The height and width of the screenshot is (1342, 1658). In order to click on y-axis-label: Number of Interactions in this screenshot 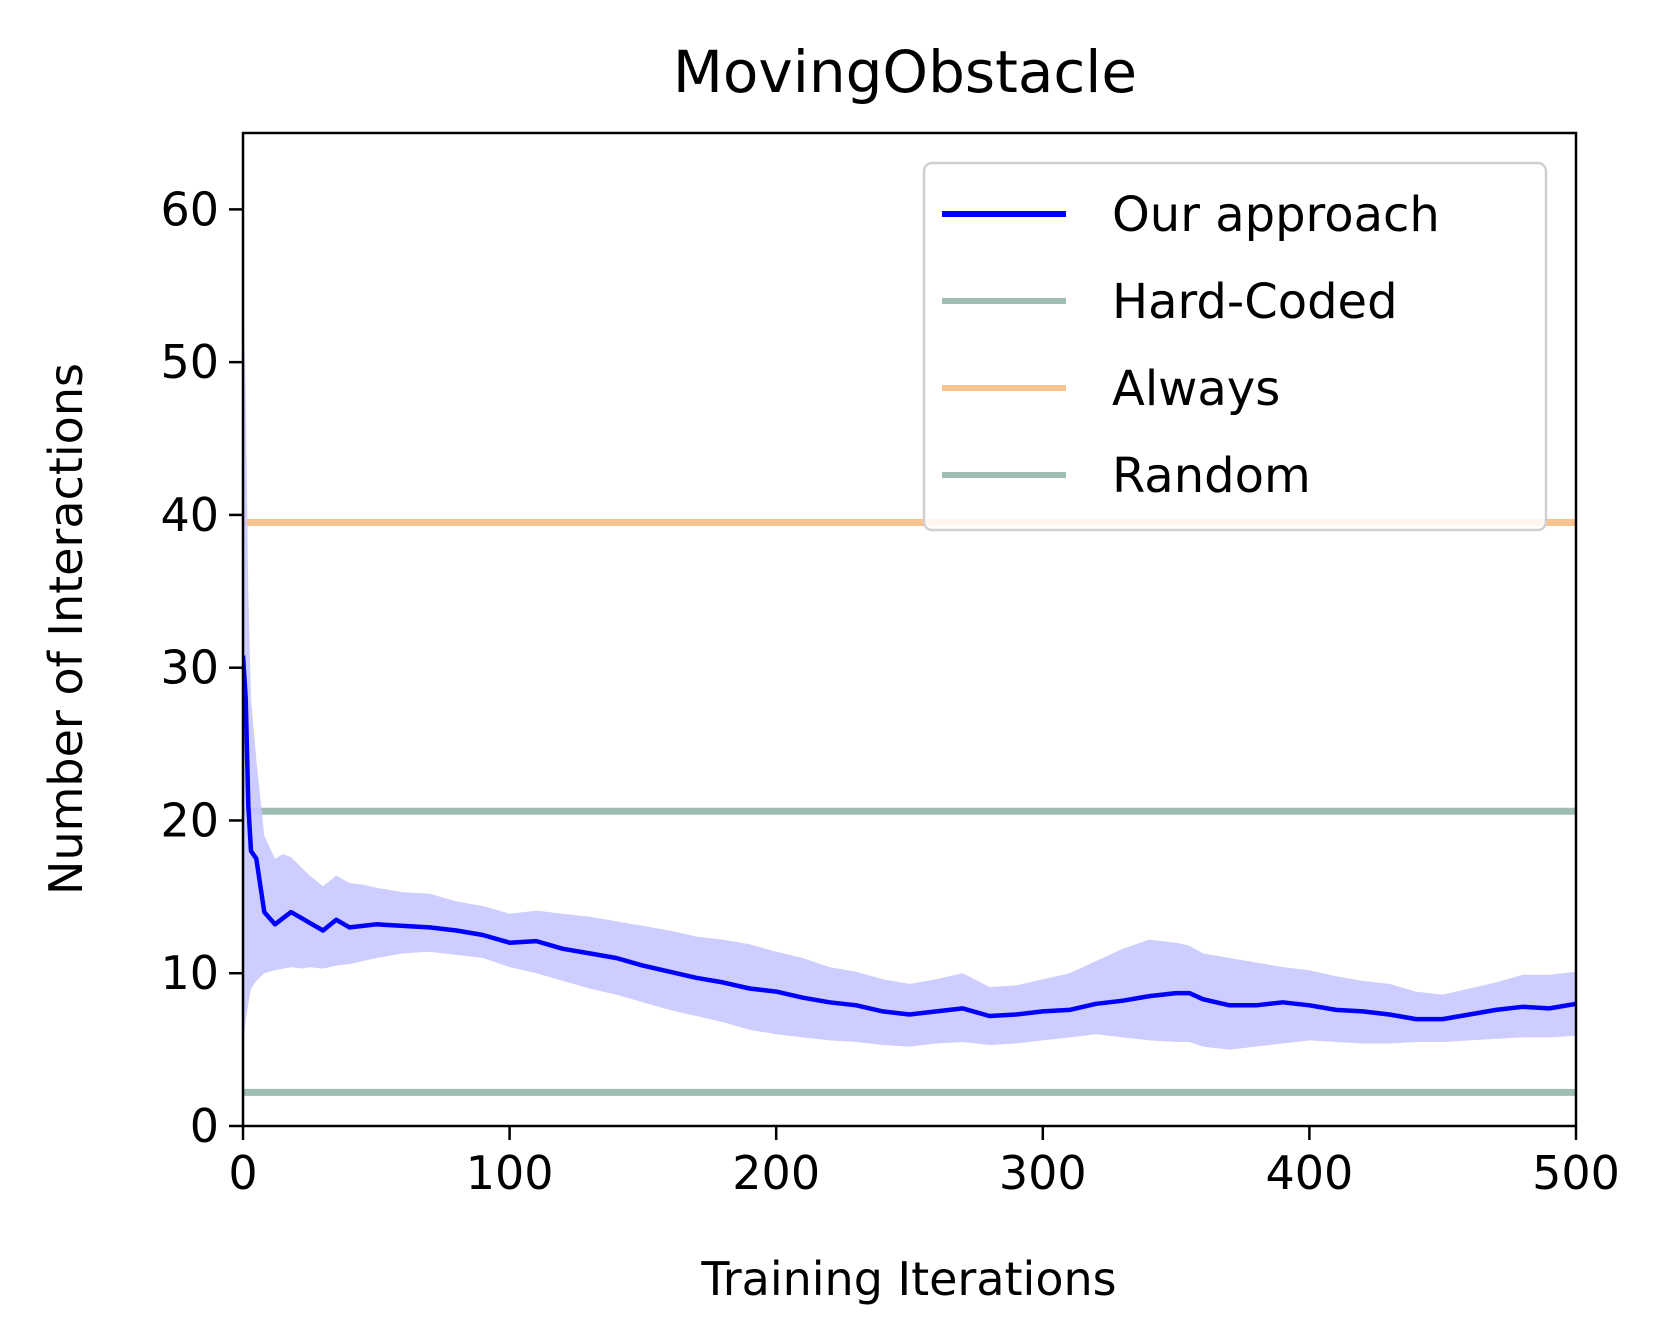, I will do `click(66, 629)`.